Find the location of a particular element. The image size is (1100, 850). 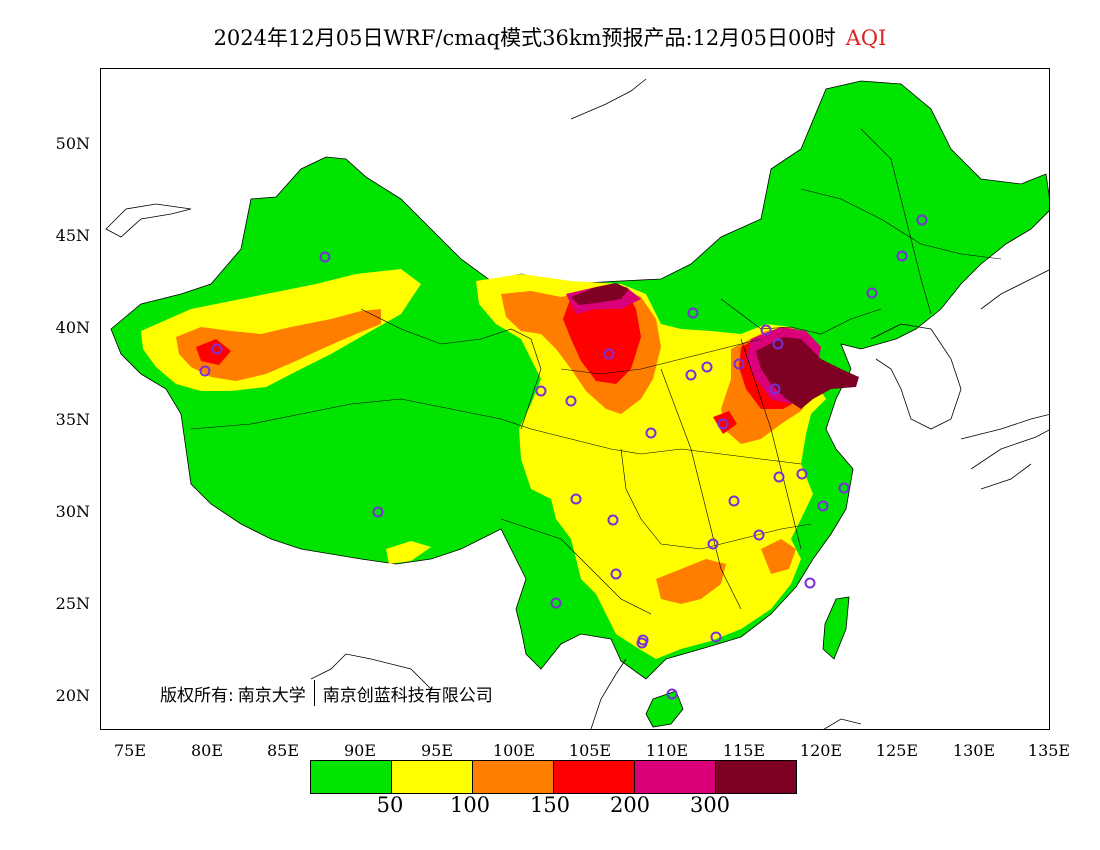

copyright-org-1: 南京大学 is located at coordinates (271, 695).